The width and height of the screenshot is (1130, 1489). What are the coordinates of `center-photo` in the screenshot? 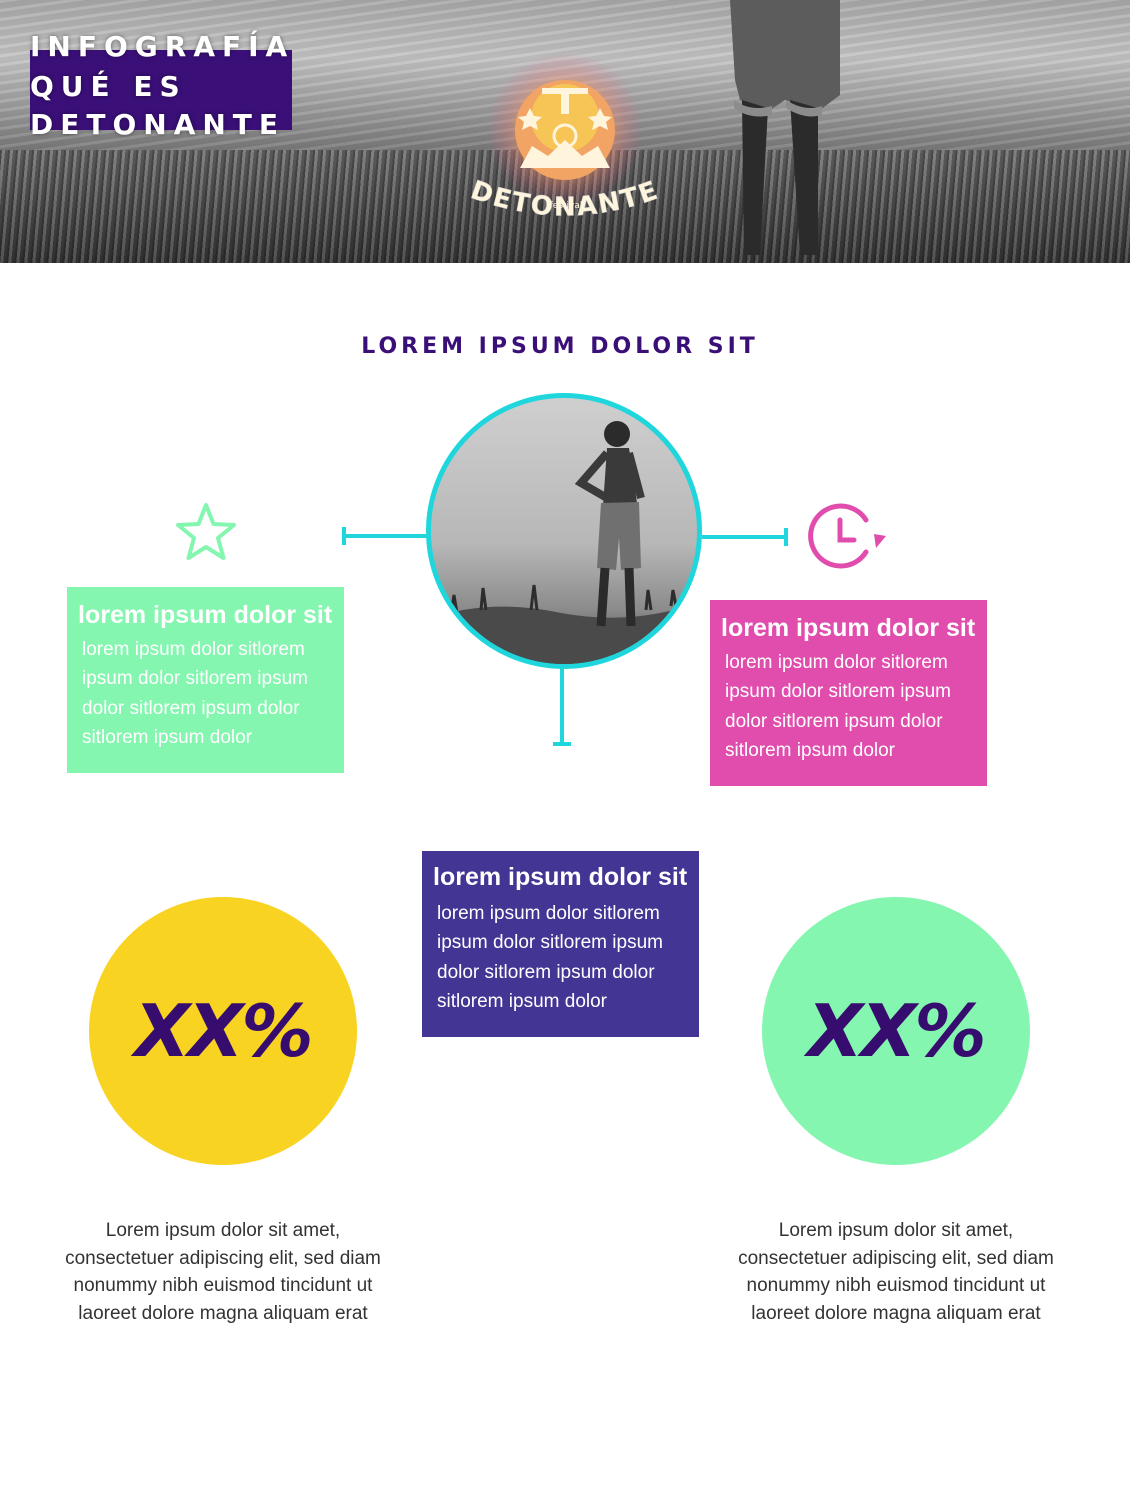 It's located at (564, 531).